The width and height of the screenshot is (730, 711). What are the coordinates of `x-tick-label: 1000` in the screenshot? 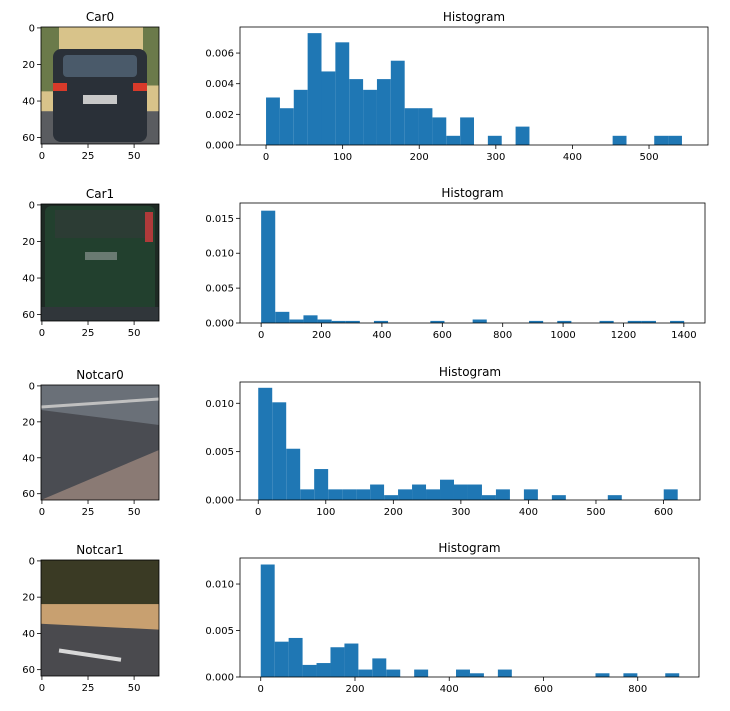 It's located at (562, 335).